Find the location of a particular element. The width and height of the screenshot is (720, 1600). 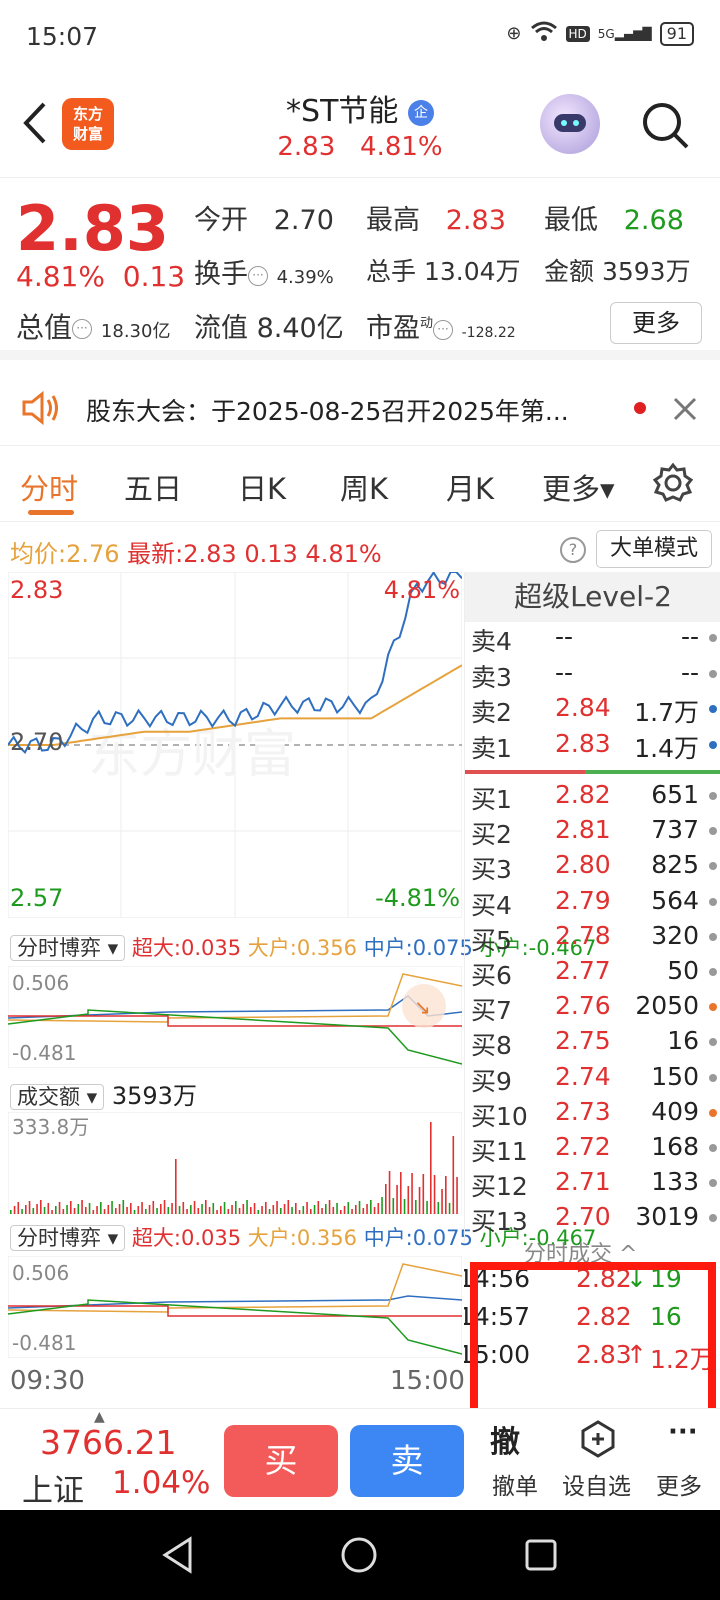

bid-row: 买3 2.80 825 is located at coordinates (594, 868).